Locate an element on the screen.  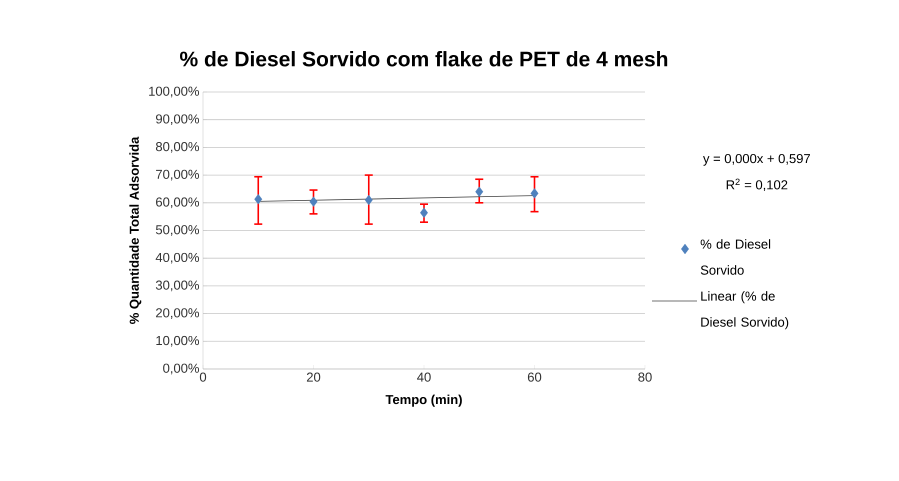
y-tick-label: 50,00% is located at coordinates (178, 230).